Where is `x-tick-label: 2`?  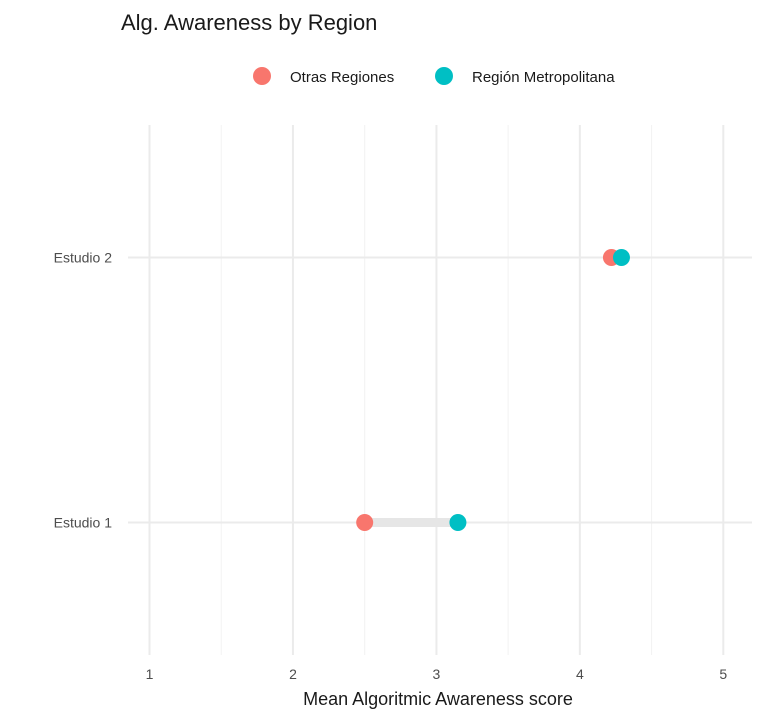
x-tick-label: 2 is located at coordinates (293, 674).